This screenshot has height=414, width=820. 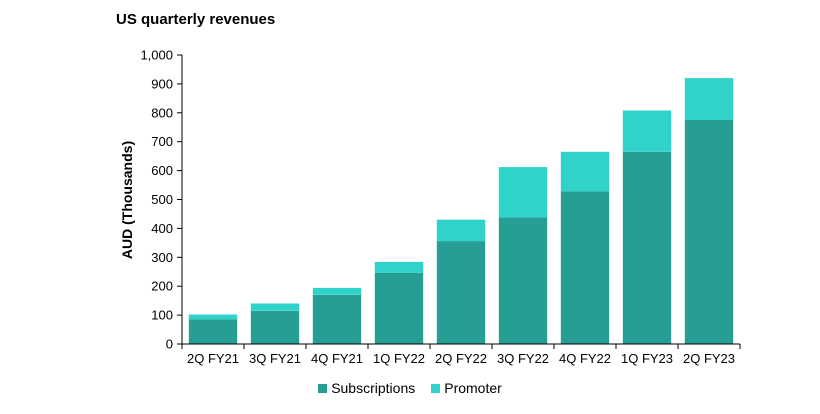 What do you see at coordinates (162, 170) in the screenshot?
I see `y-tick-label: 600` at bounding box center [162, 170].